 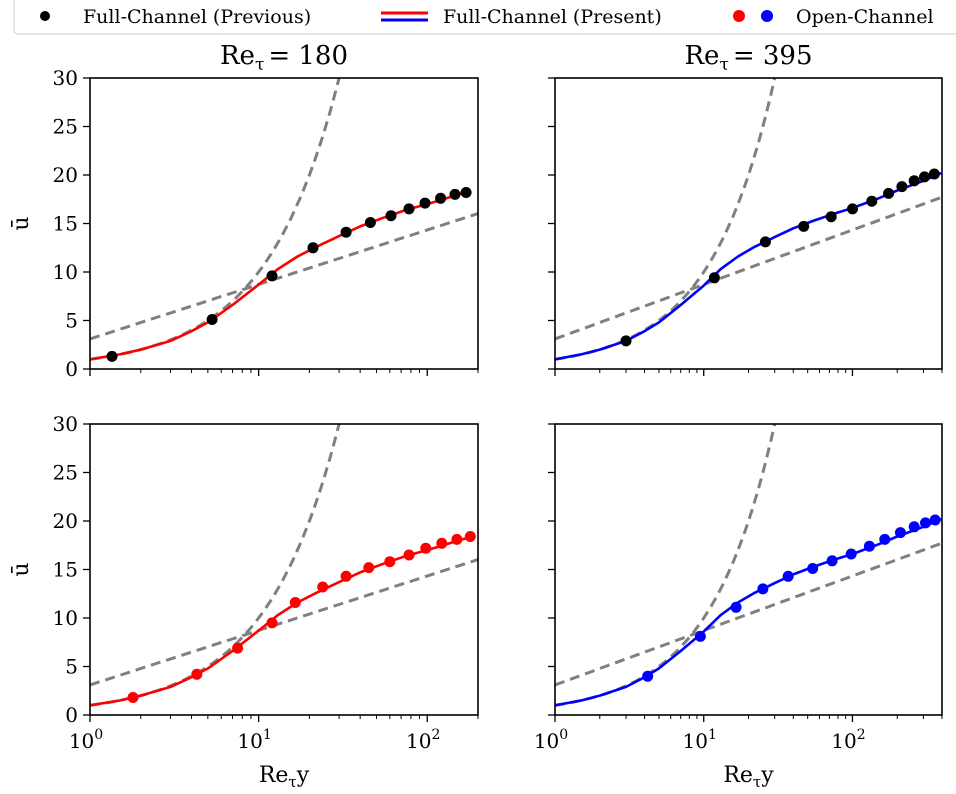 What do you see at coordinates (71, 667) in the screenshot?
I see `y-tick-label: 5` at bounding box center [71, 667].